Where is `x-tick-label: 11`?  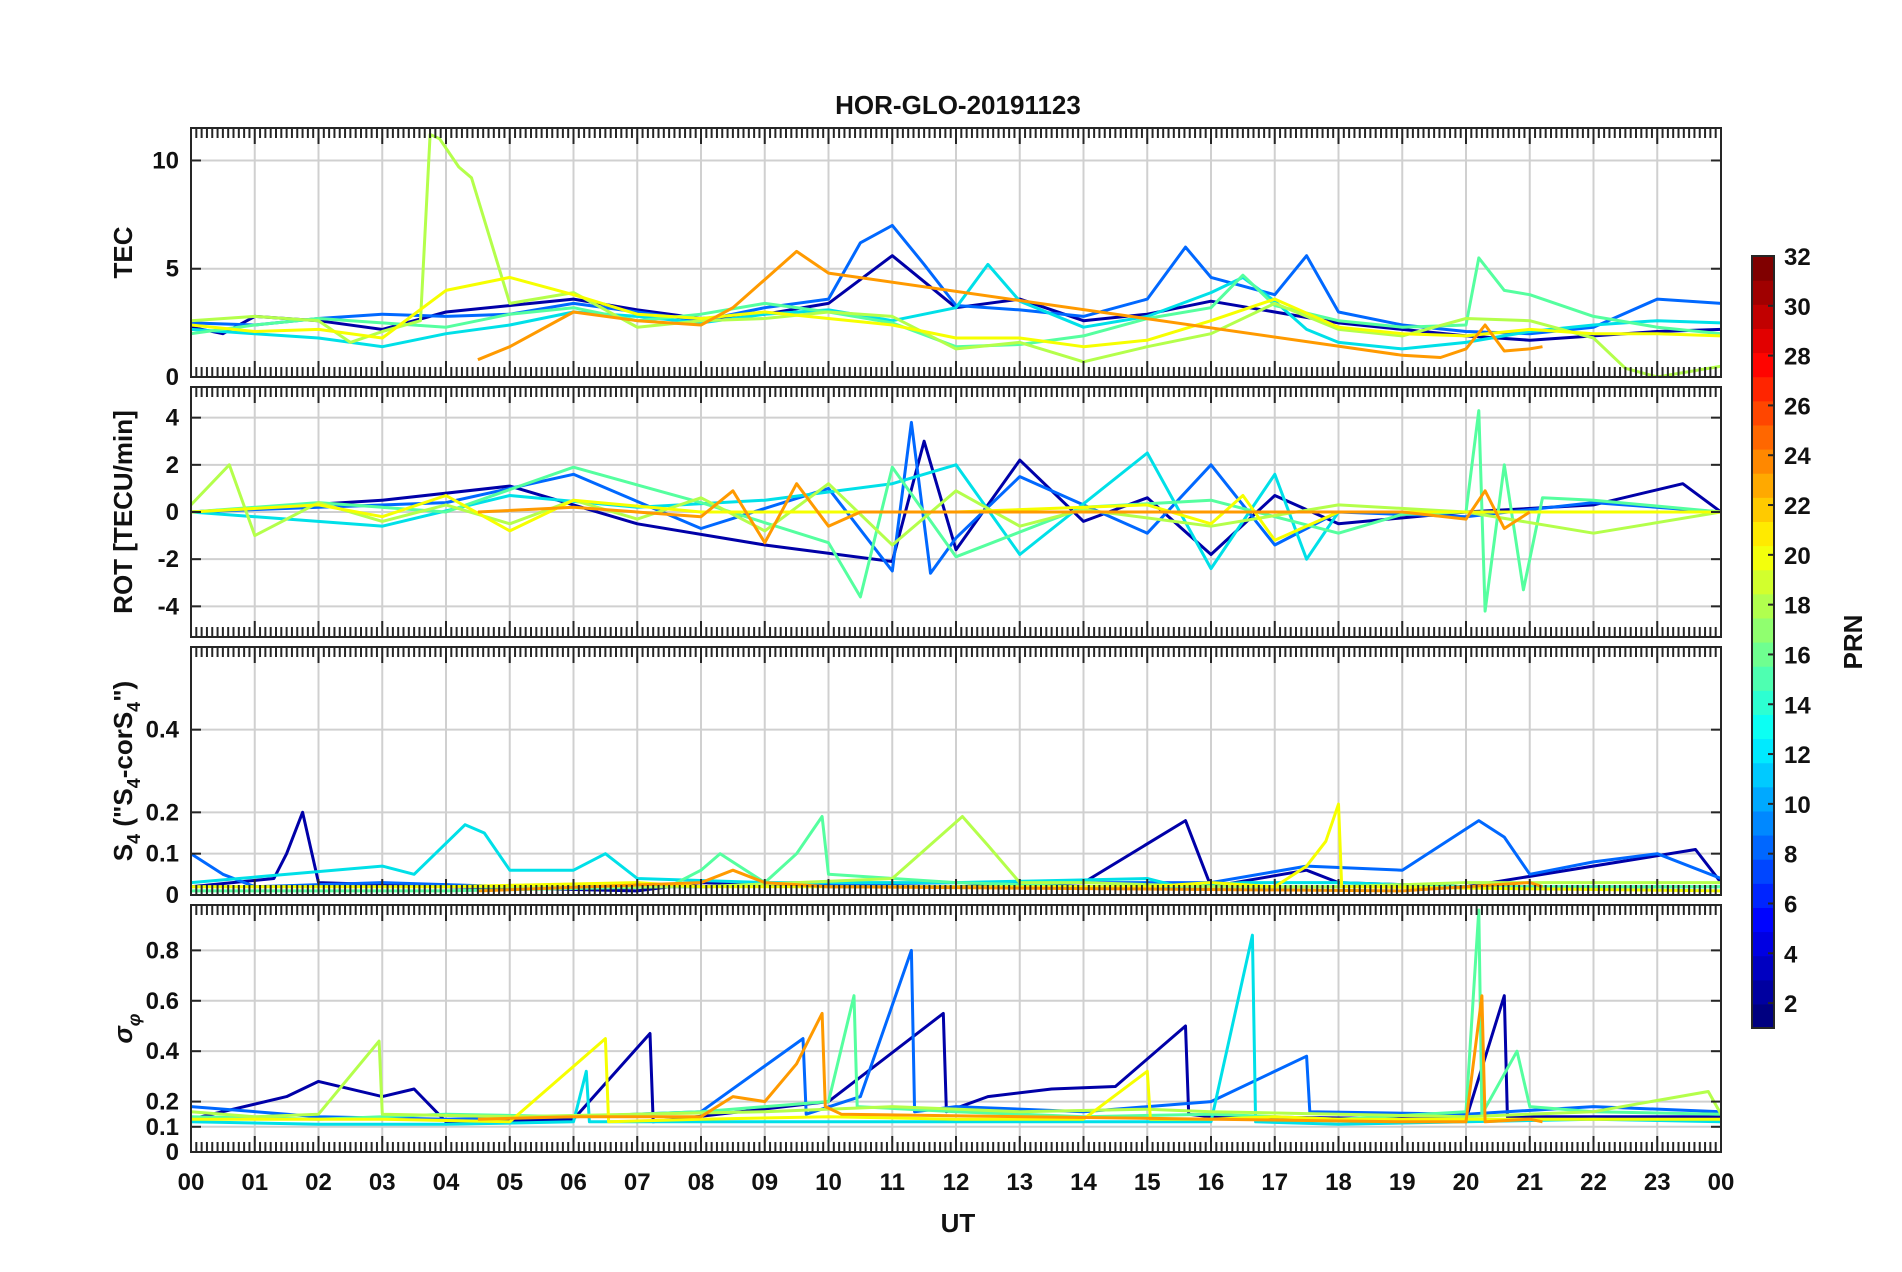
x-tick-label: 11 is located at coordinates (892, 1182).